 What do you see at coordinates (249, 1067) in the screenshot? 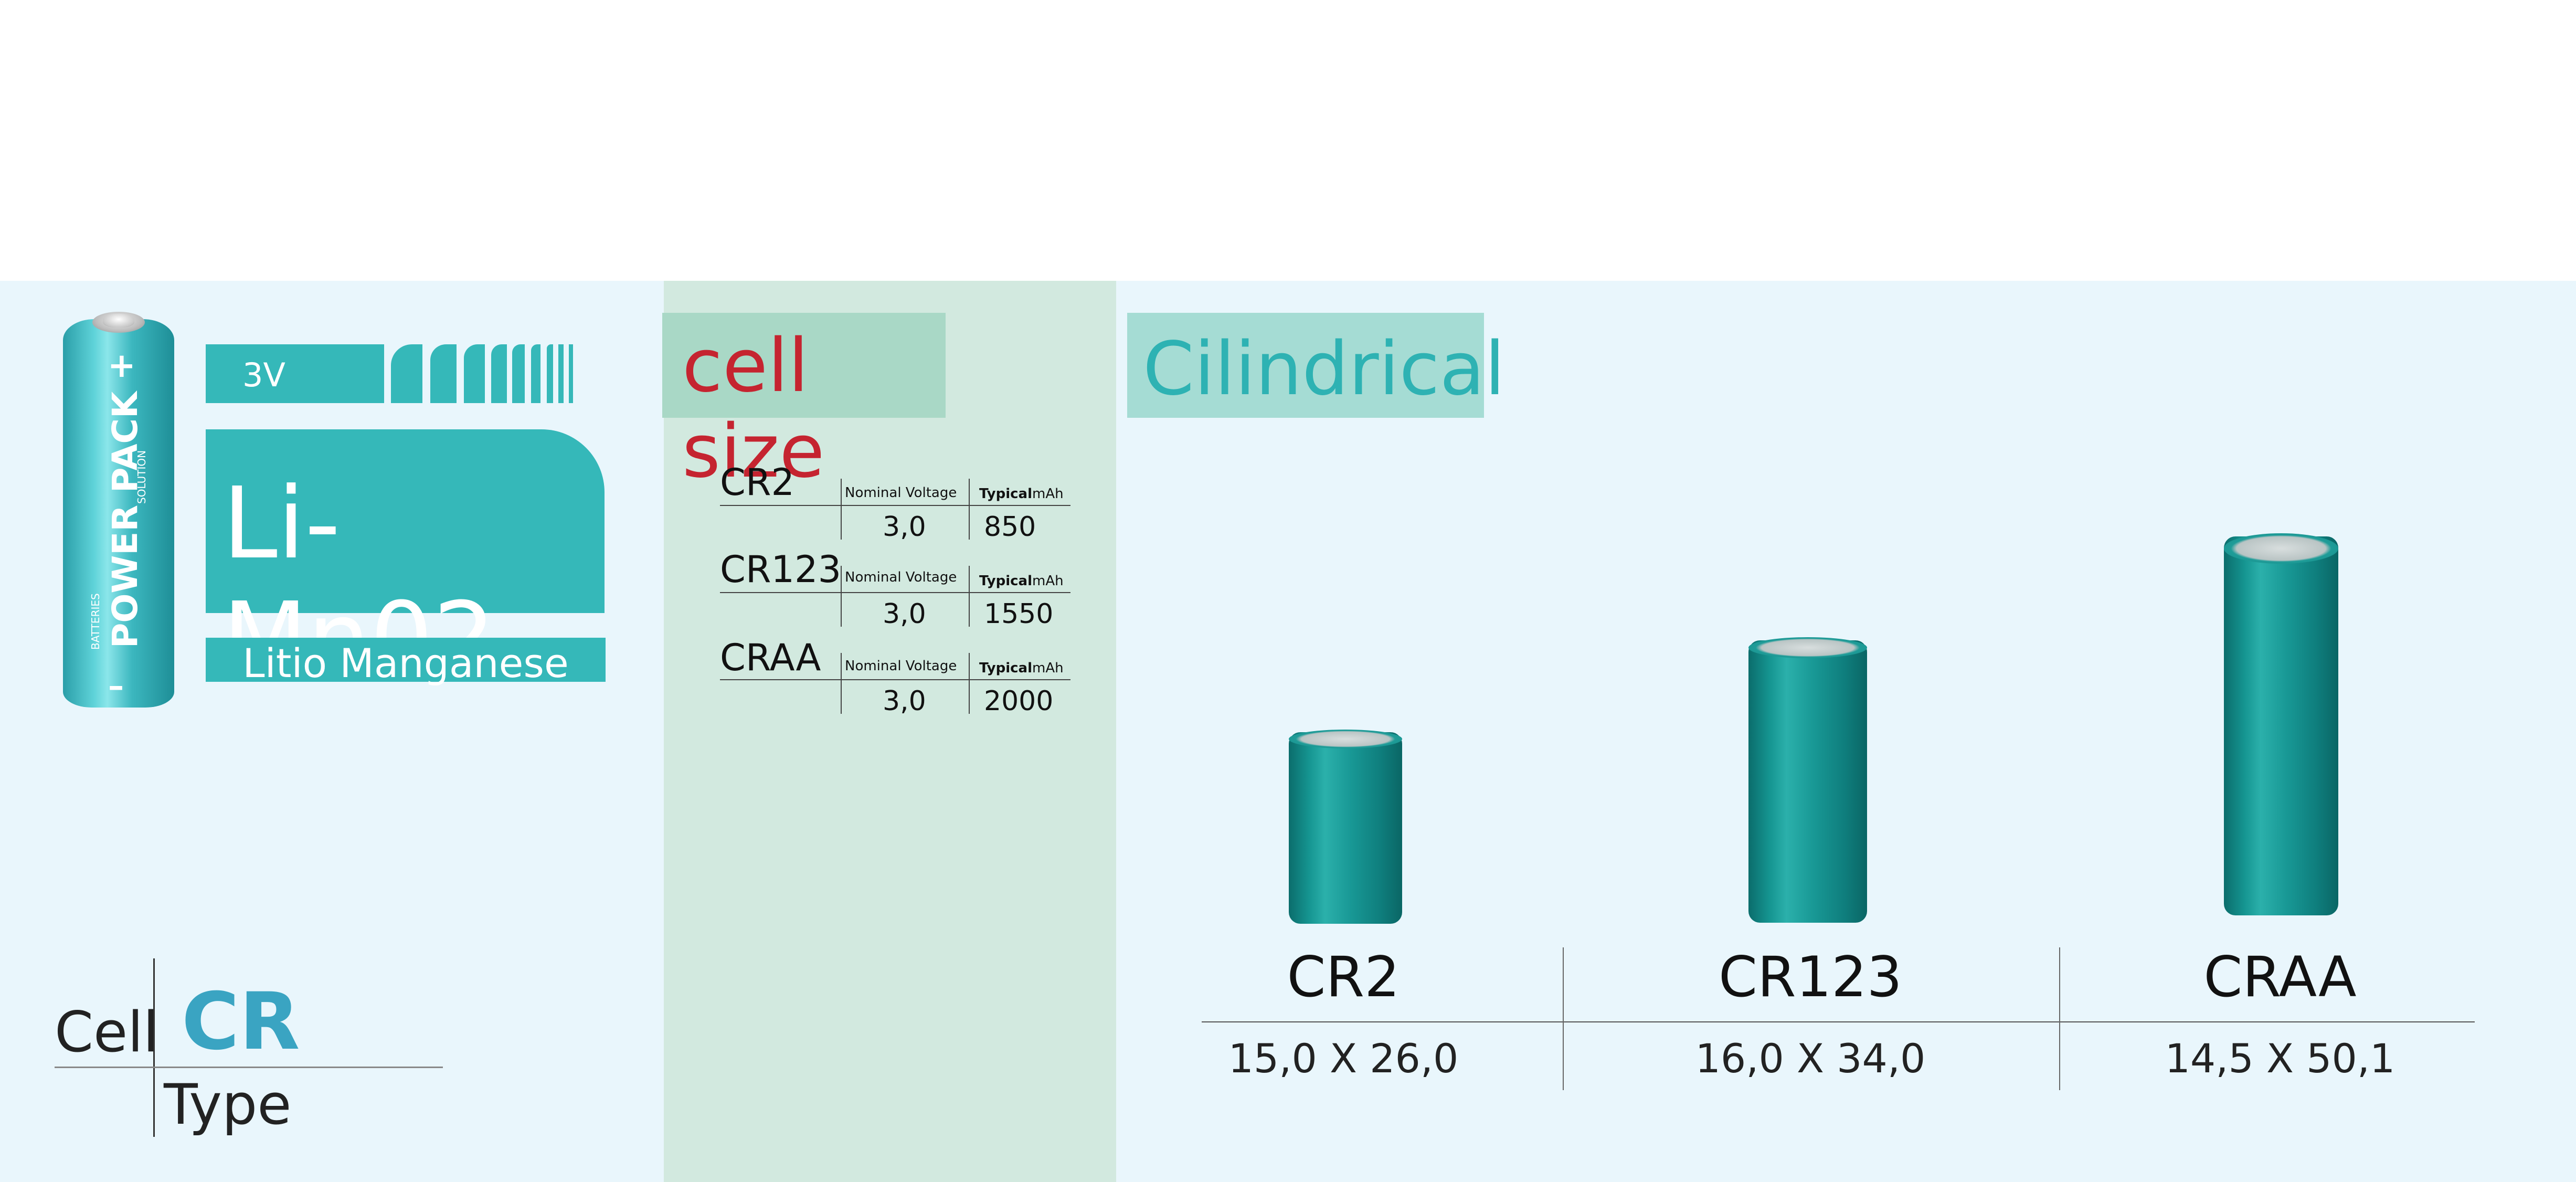
I see `cell-type-divider-horizontal` at bounding box center [249, 1067].